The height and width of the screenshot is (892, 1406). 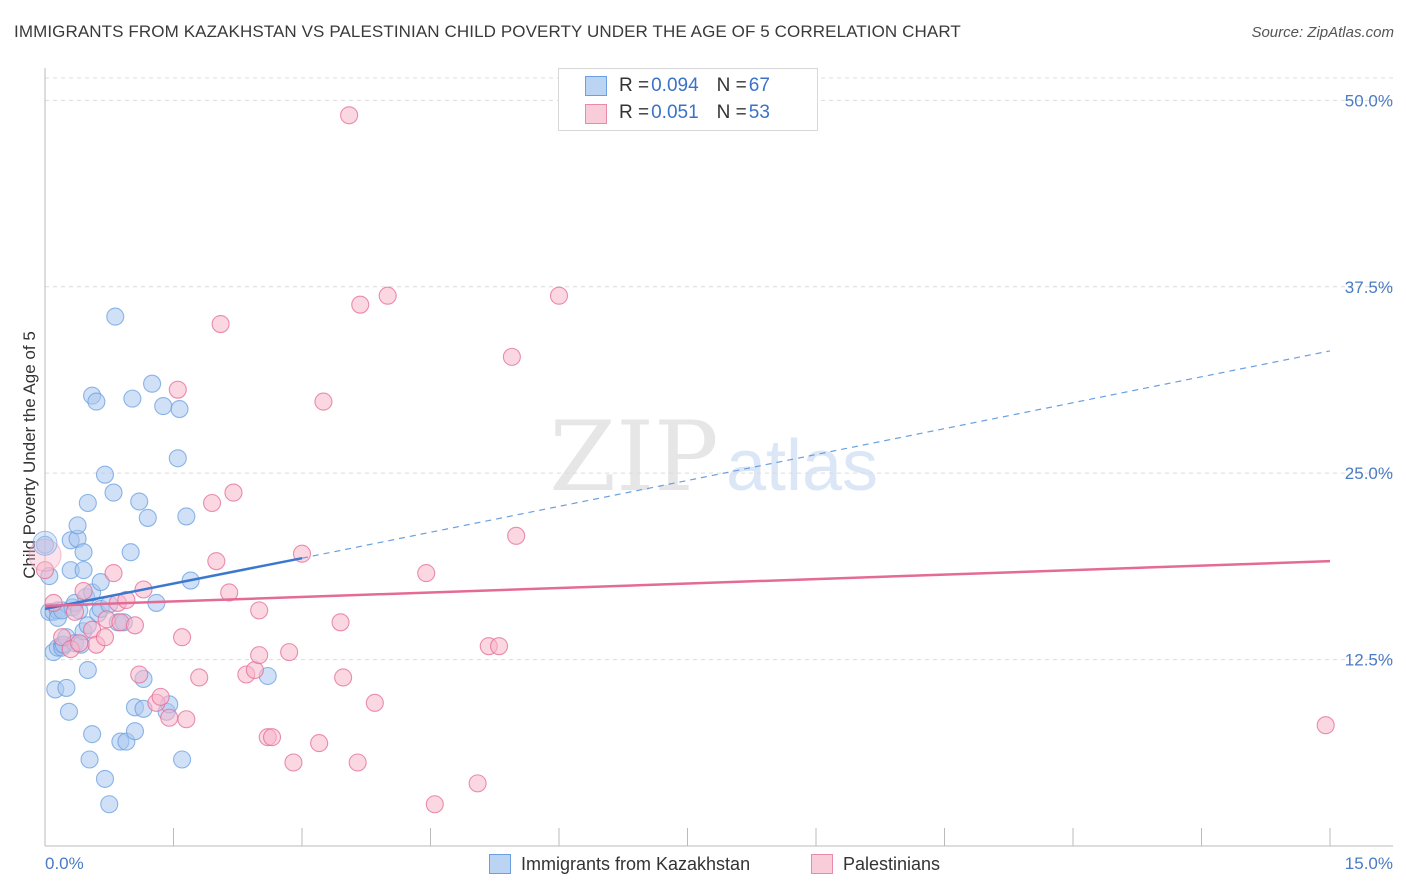 I want to click on x-tick-label: 15.0%, so click(x=1369, y=863).